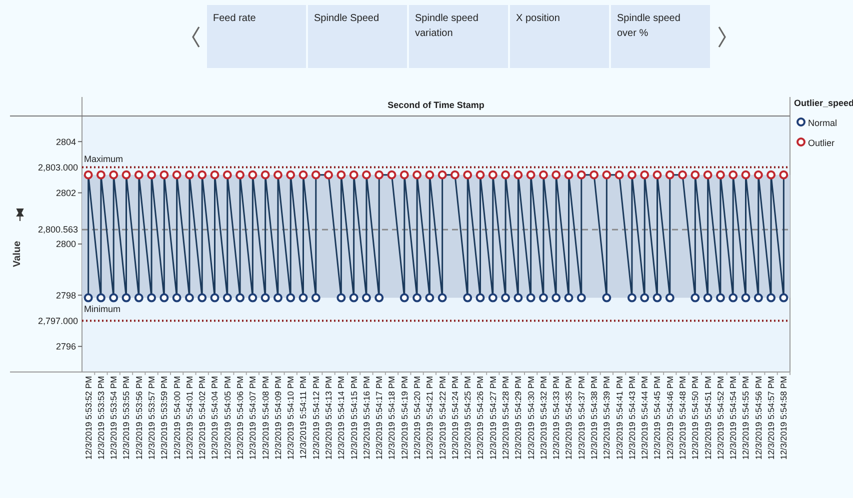  What do you see at coordinates (66, 141) in the screenshot?
I see `y-tick-label: 2804` at bounding box center [66, 141].